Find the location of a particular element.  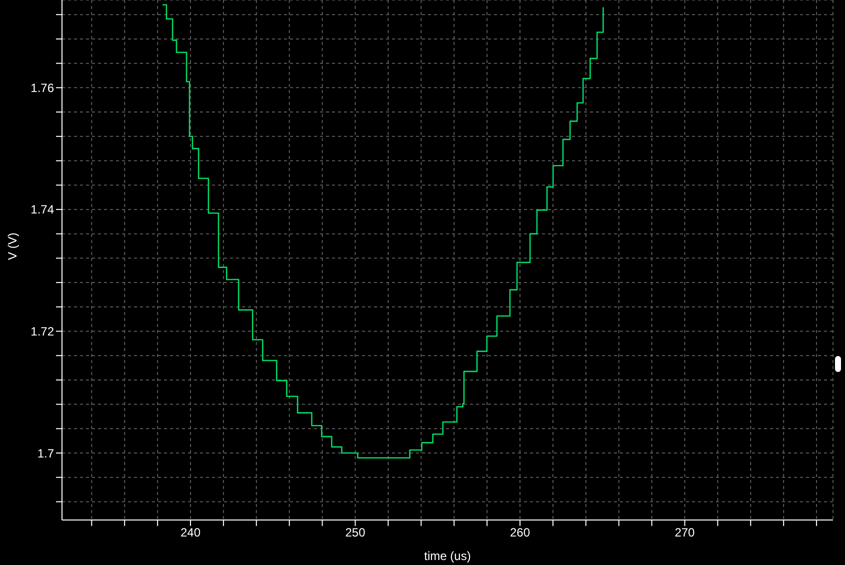

x-axis-title: time (us) is located at coordinates (447, 556).